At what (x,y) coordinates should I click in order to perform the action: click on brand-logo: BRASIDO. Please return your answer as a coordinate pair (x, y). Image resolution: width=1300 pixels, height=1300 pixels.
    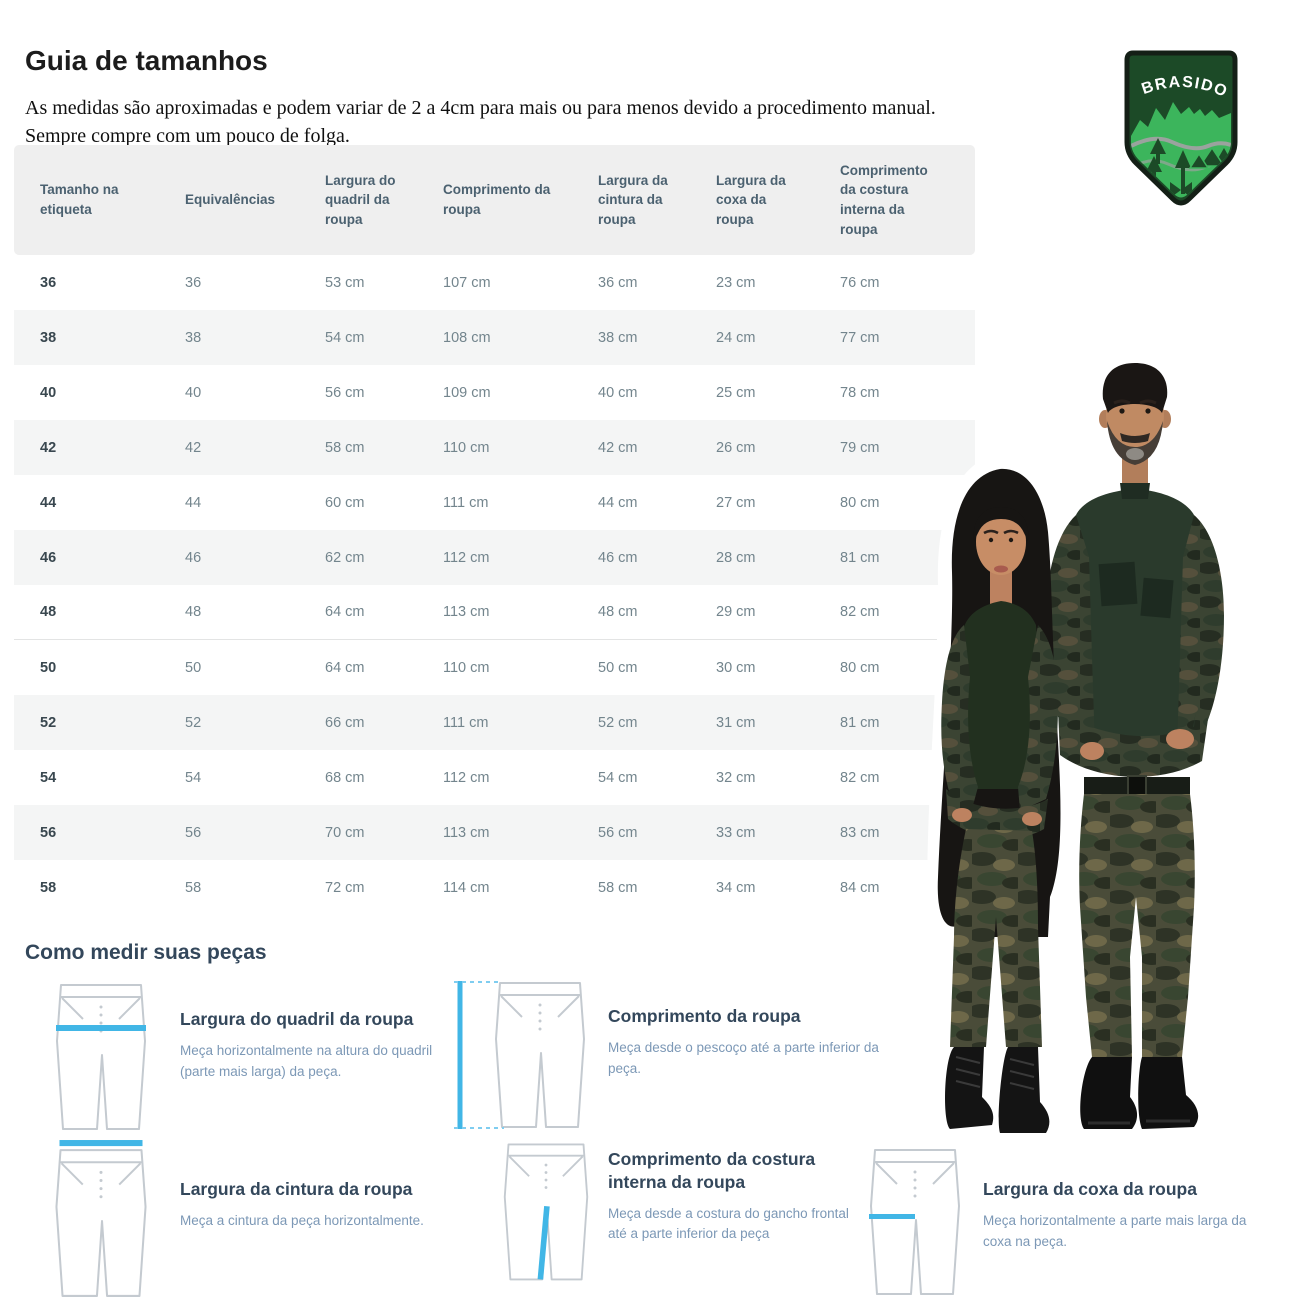
    Looking at the image, I should click on (1181, 129).